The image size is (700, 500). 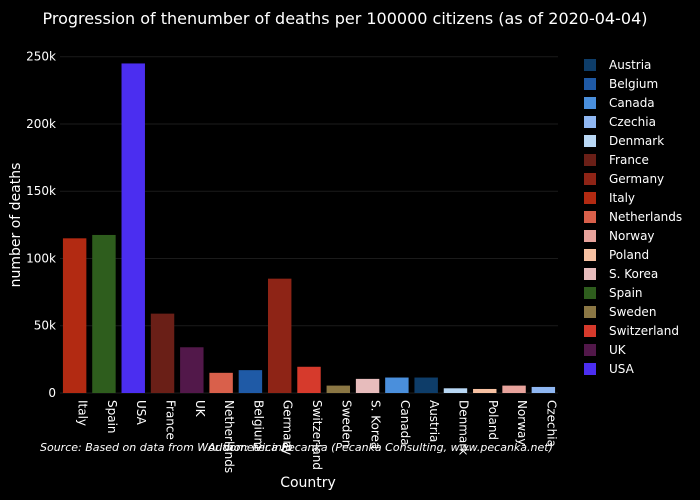 I want to click on legend-item: USA, so click(x=609, y=369).